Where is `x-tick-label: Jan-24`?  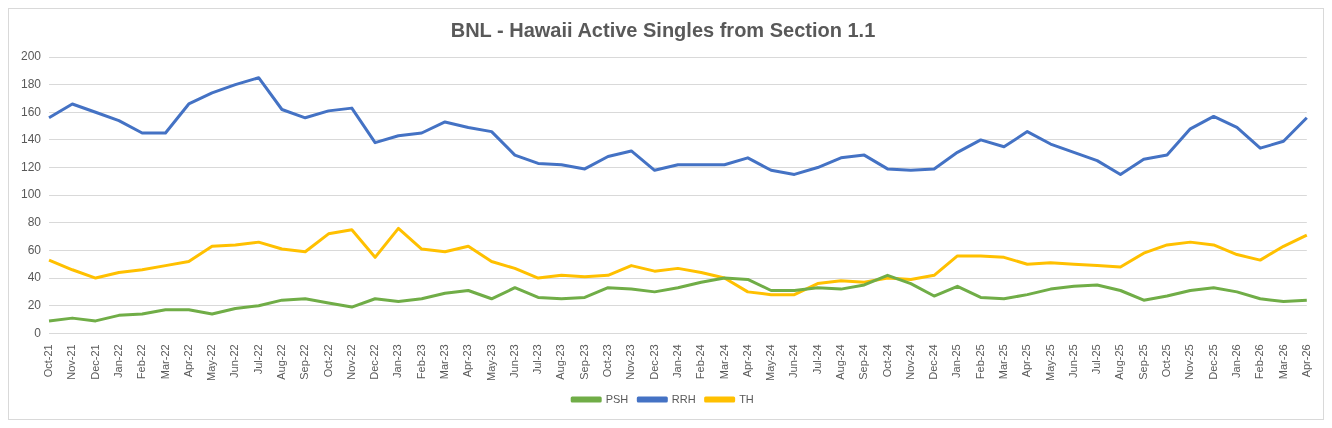 x-tick-label: Jan-24 is located at coordinates (676, 361).